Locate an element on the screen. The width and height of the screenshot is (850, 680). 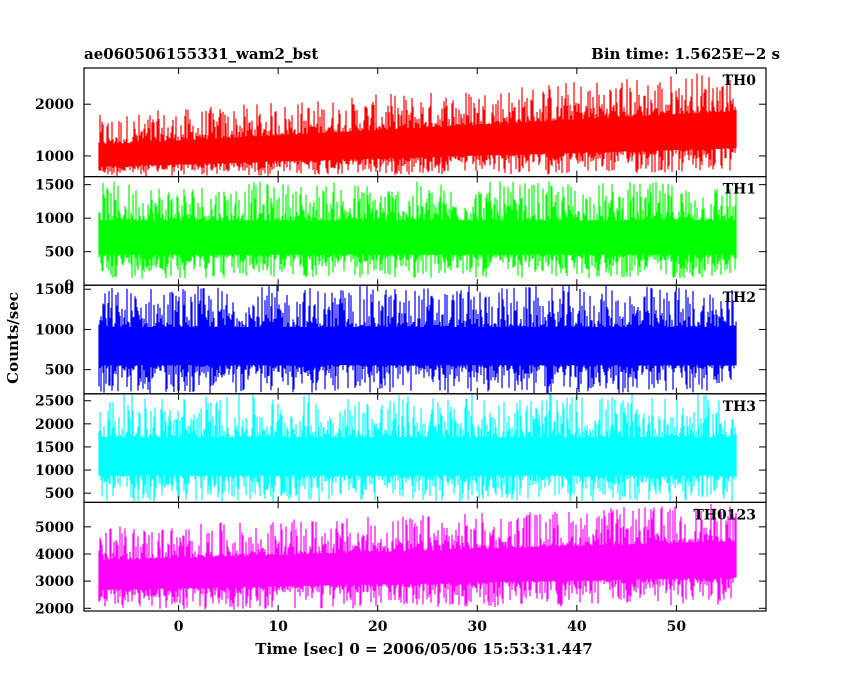
panel-frame-th0123 is located at coordinates (425, 556).